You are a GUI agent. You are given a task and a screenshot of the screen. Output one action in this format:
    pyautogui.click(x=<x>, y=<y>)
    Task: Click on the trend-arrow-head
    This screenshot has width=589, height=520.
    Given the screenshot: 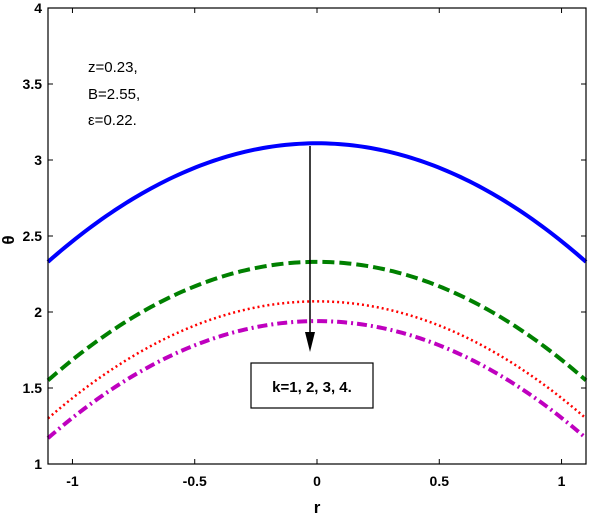 What is the action you would take?
    pyautogui.click(x=310, y=342)
    